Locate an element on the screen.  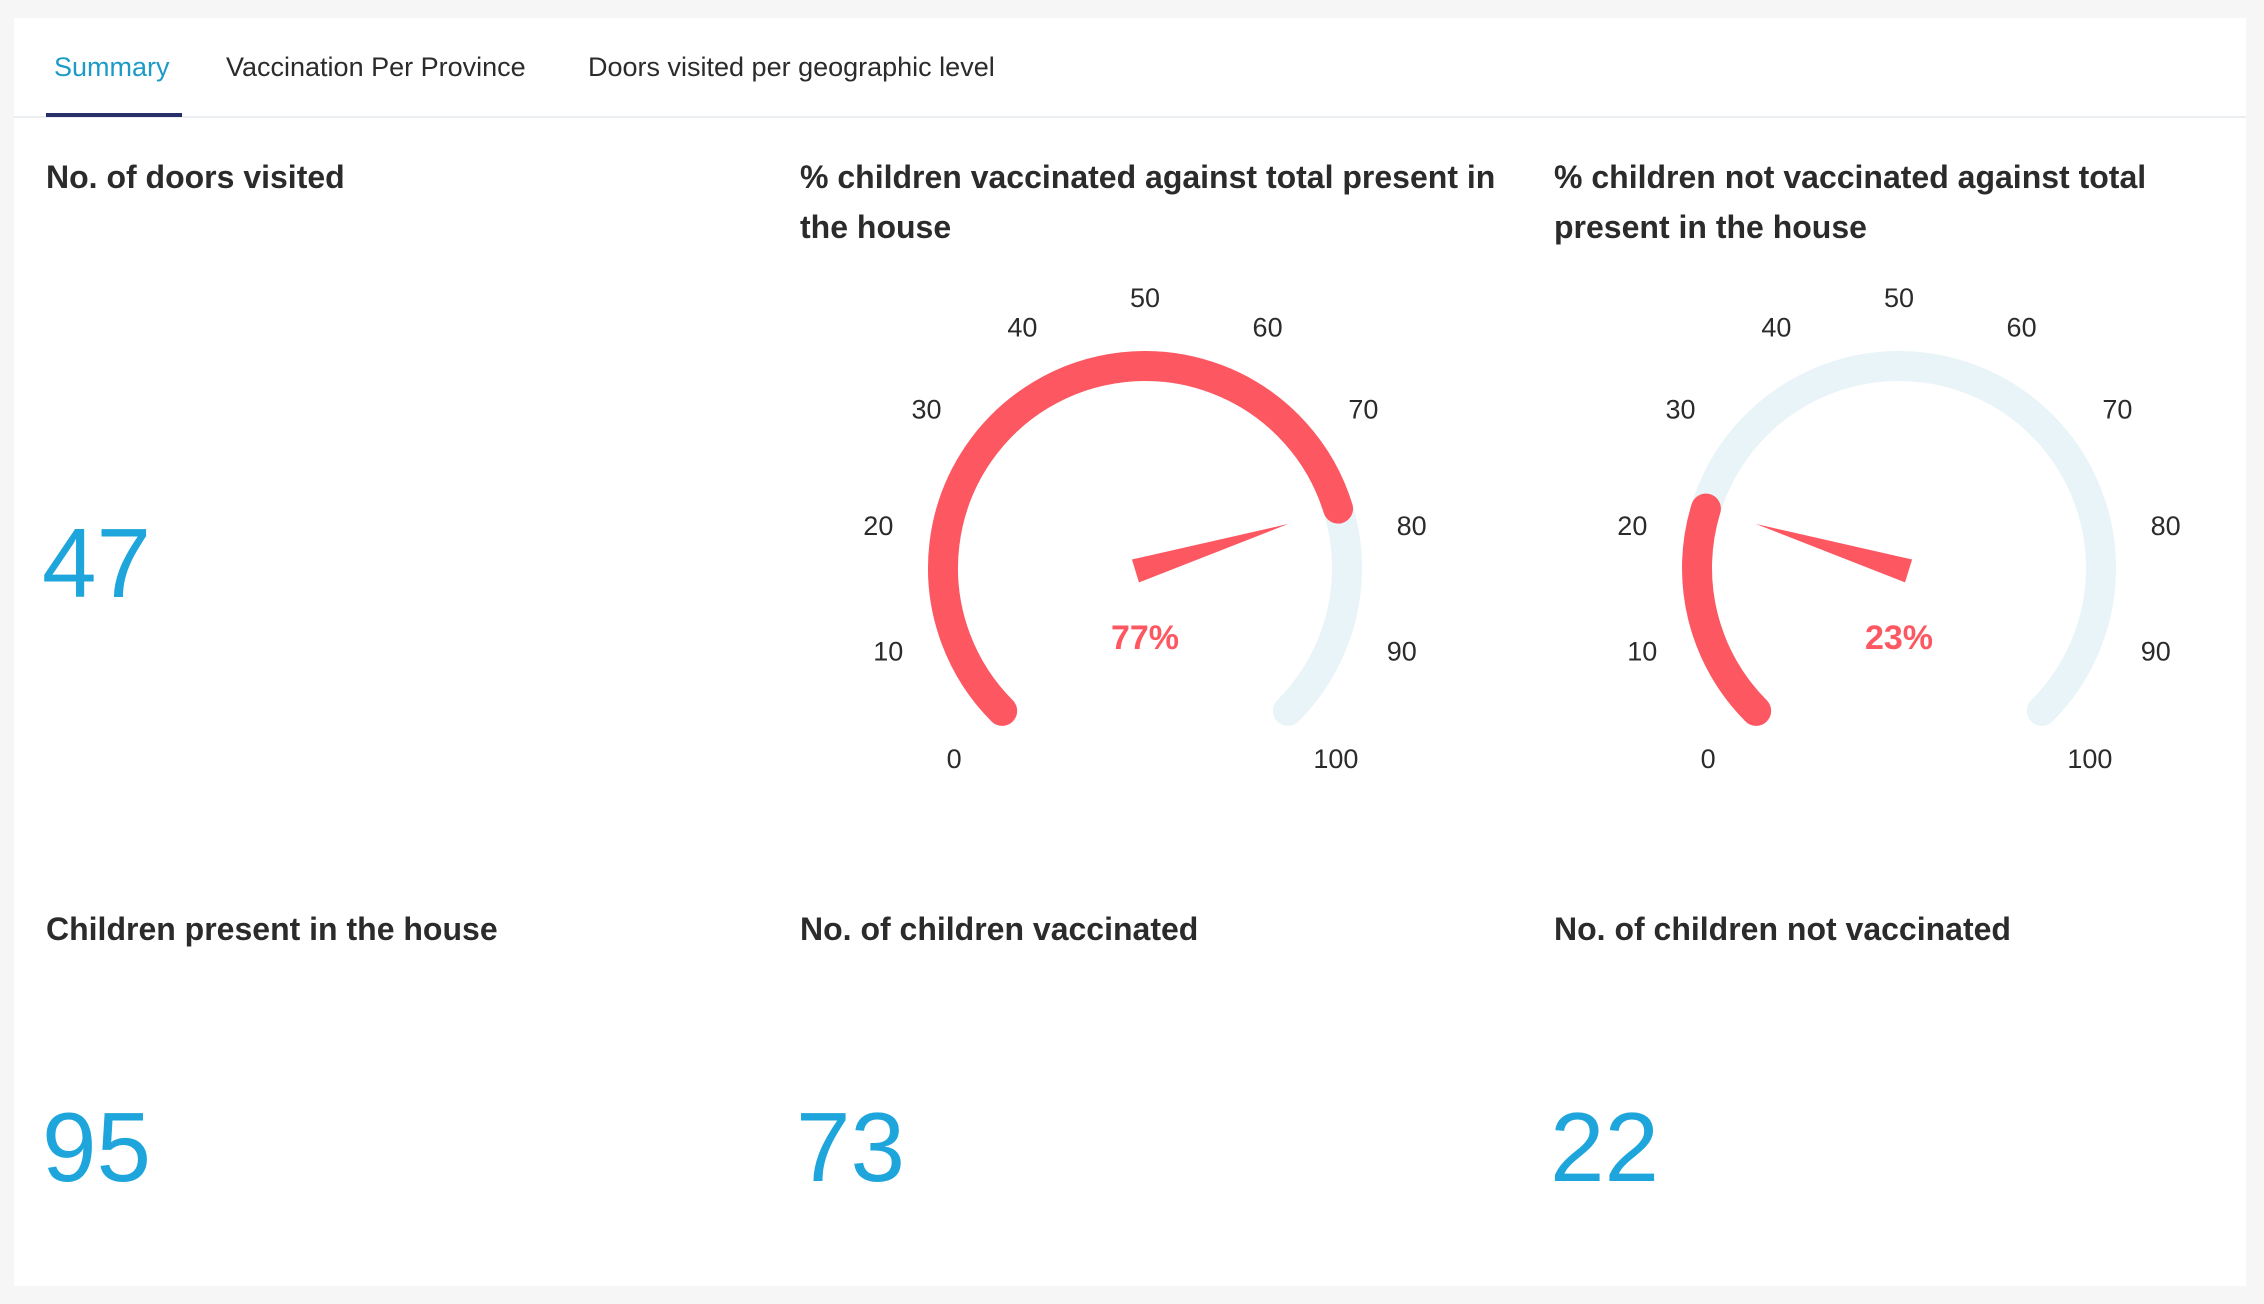
vaccinated-percent-gauge: 0 10 20 30 40 50 60 70 80 90 100 77% is located at coordinates (1120, 538).